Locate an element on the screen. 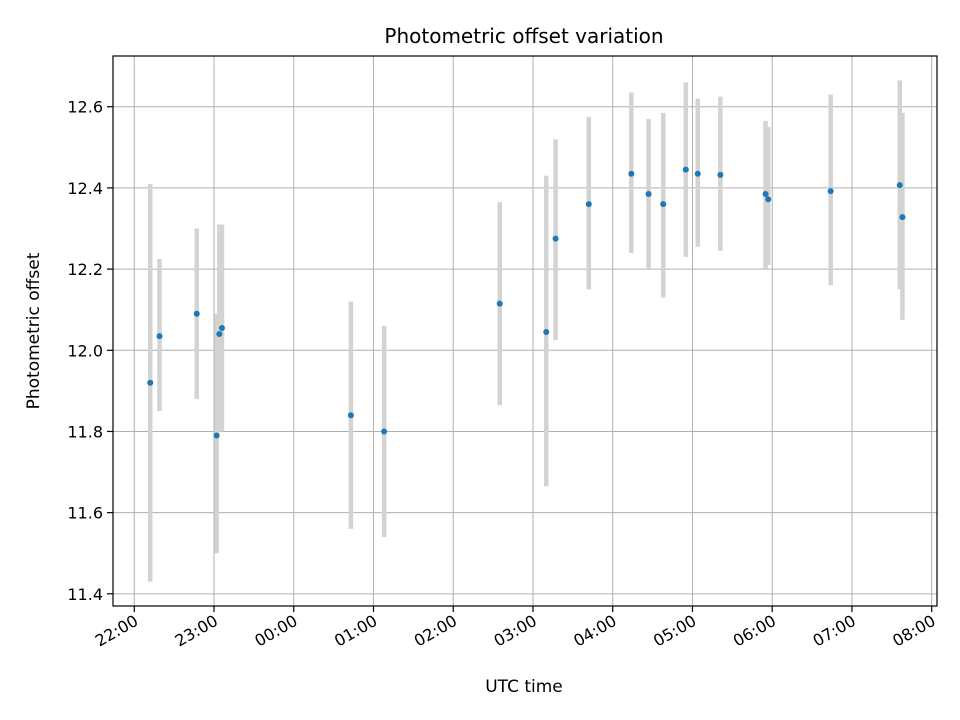  y-tick-label: 11.8 is located at coordinates (85, 431).